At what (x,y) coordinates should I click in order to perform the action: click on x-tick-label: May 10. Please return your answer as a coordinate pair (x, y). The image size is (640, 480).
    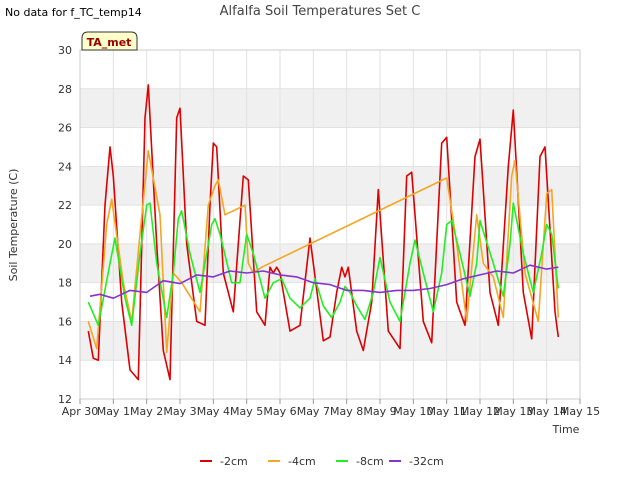
    Looking at the image, I should click on (413, 411).